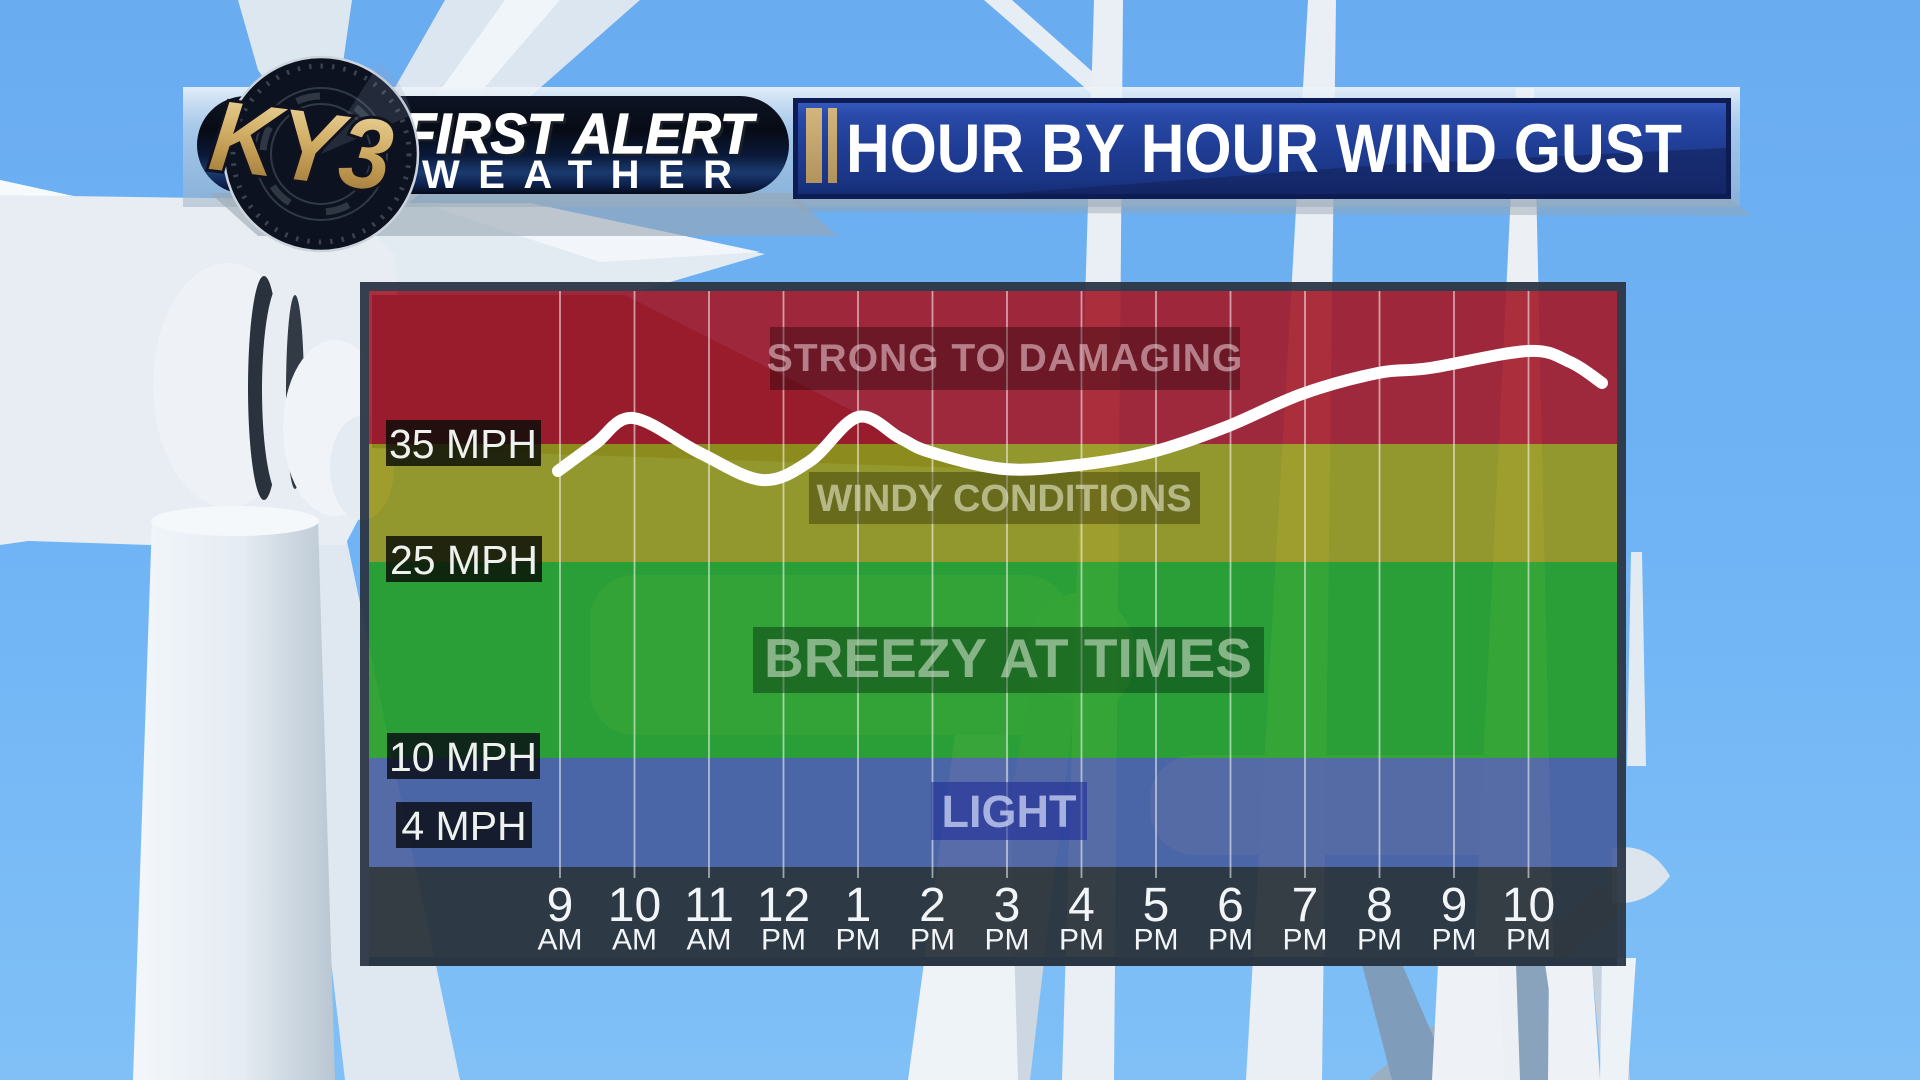 The image size is (1920, 1080). Describe the element at coordinates (709, 905) in the screenshot. I see `svg-text: 11` at that location.